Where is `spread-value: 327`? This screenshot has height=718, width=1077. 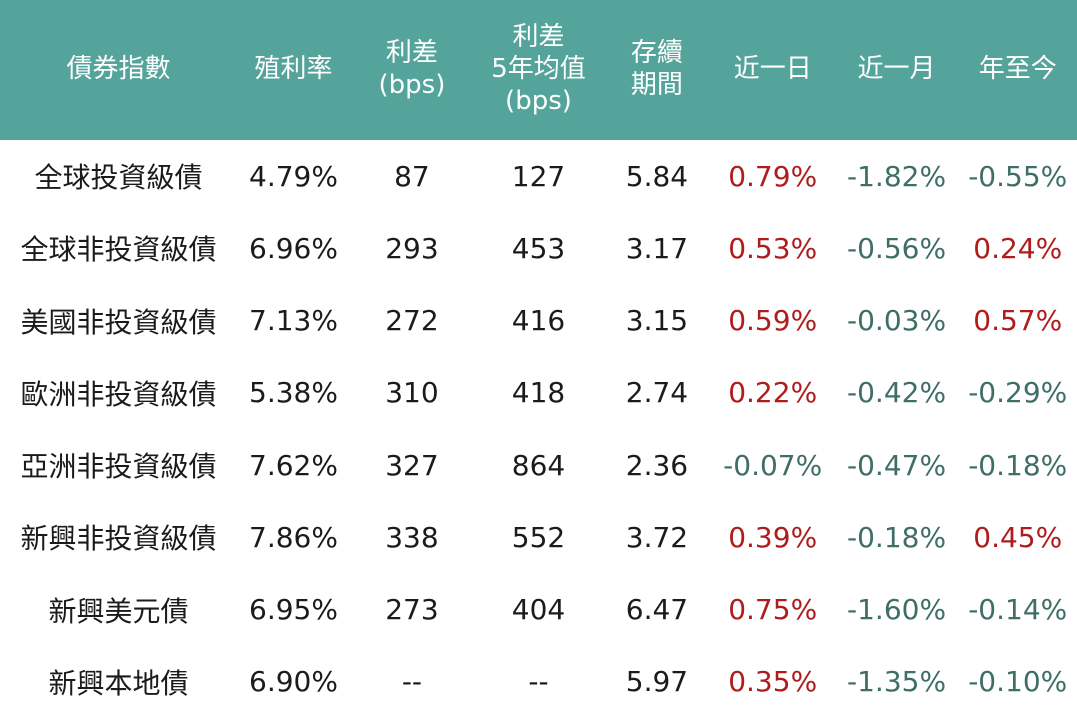
spread-value: 327 is located at coordinates (412, 465).